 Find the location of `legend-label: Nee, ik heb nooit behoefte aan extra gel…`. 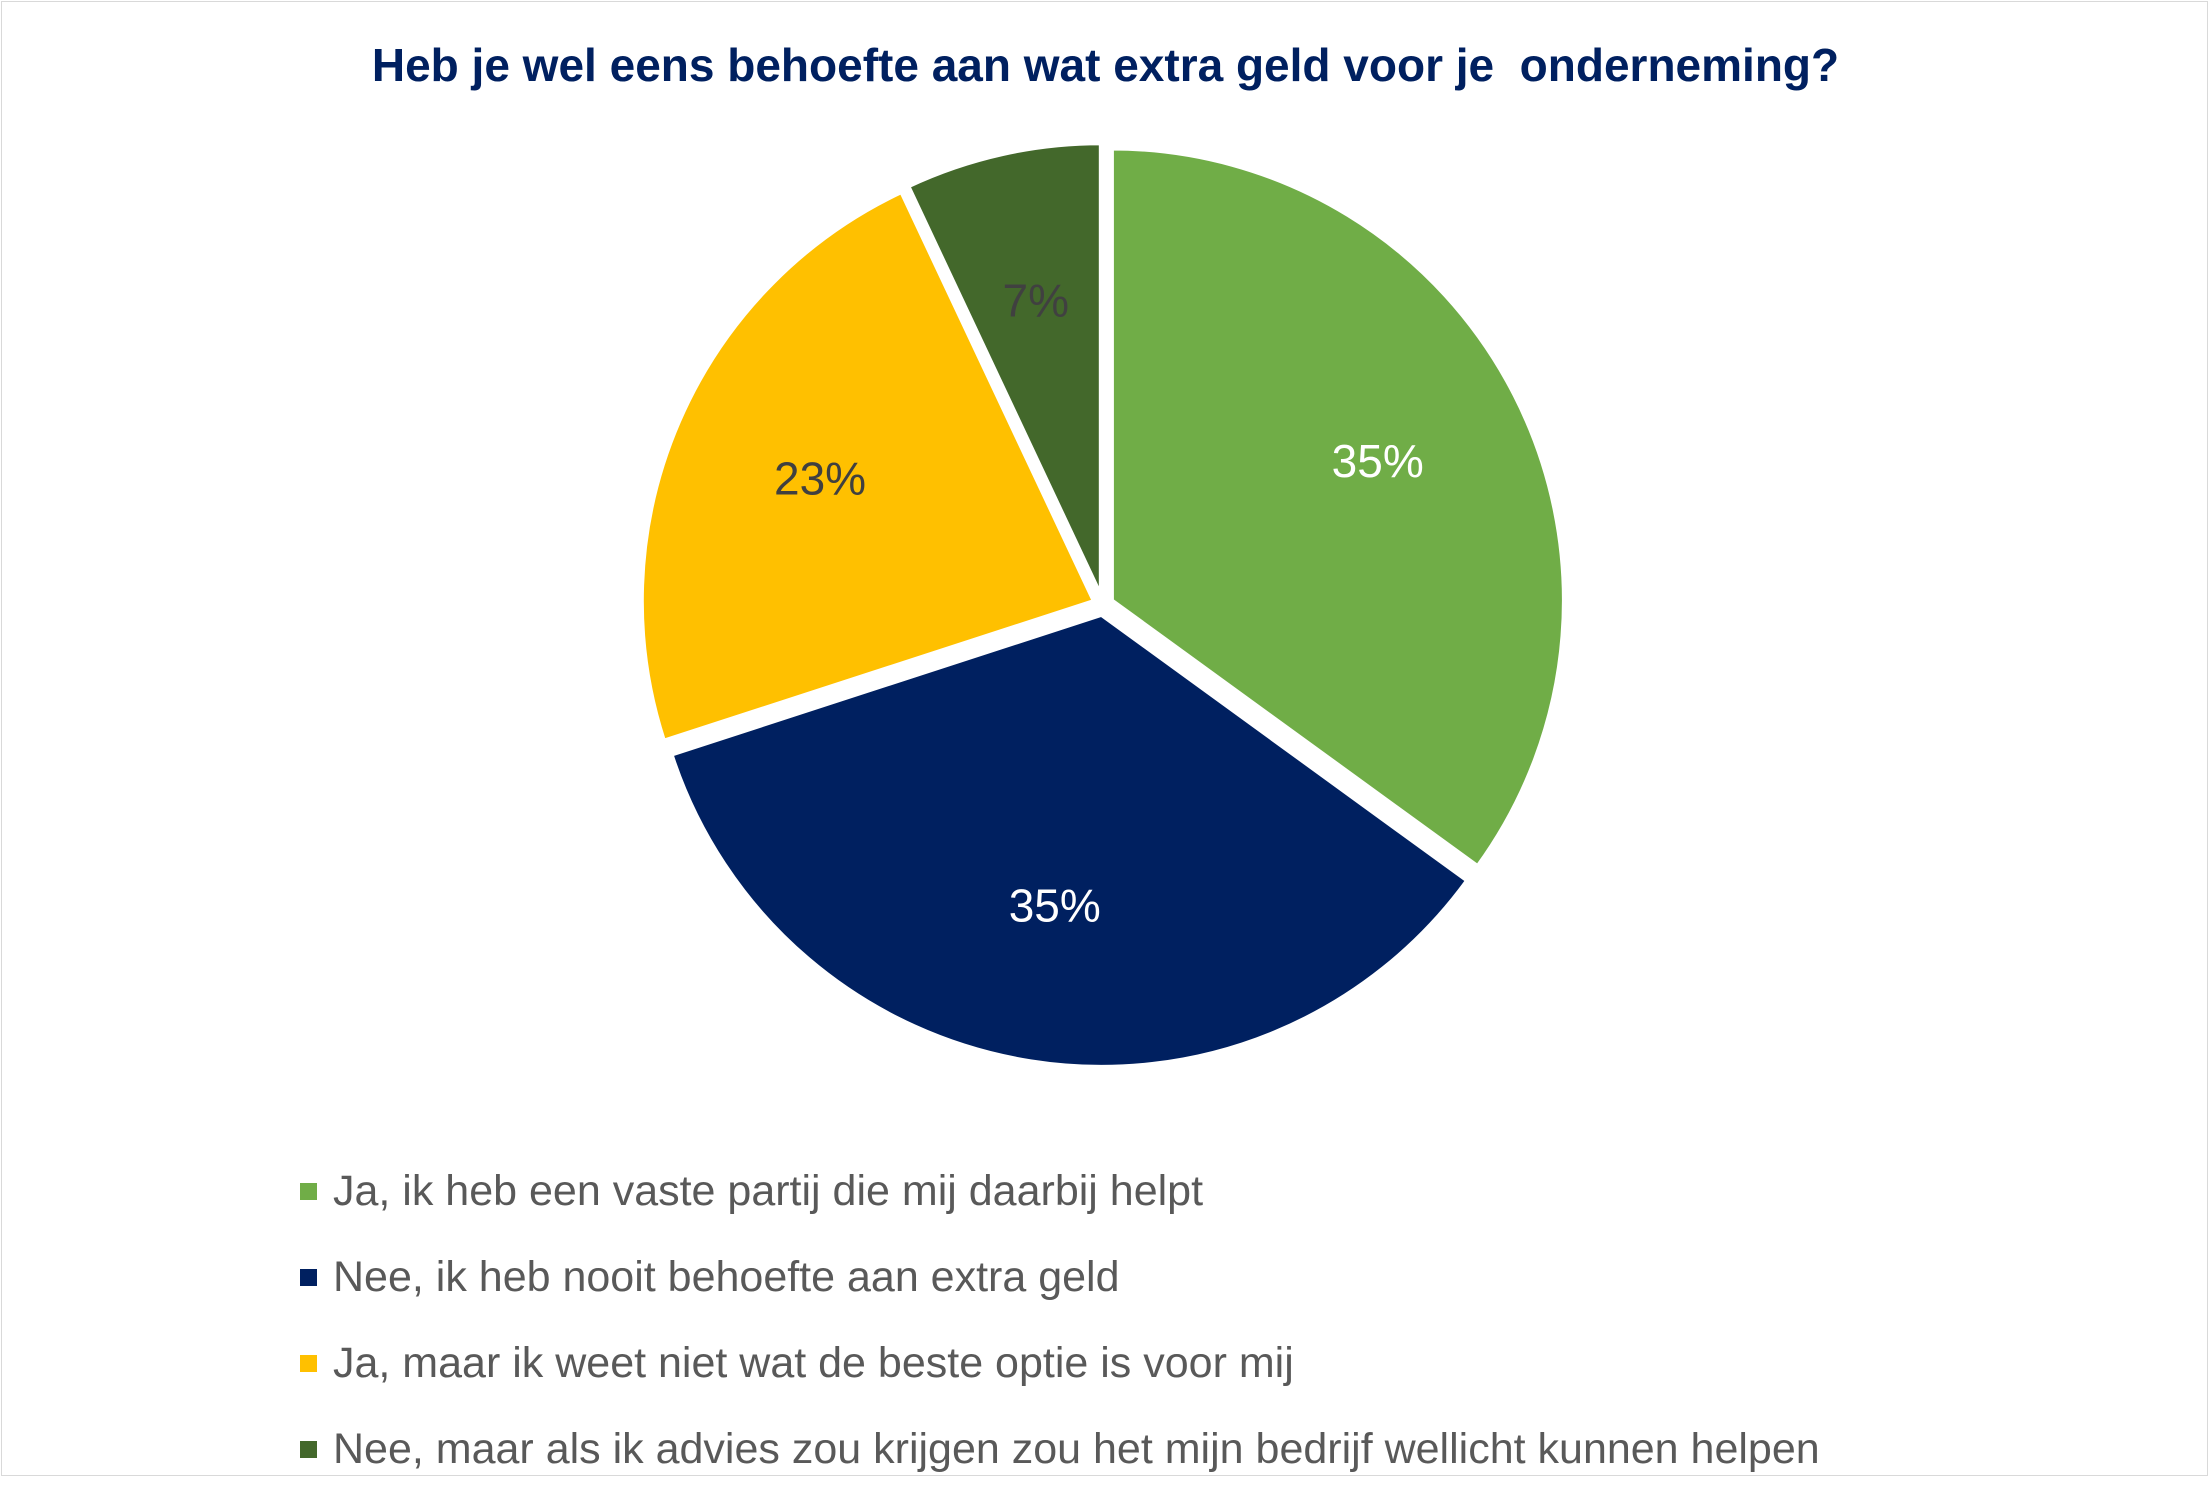

legend-label: Nee, ik heb nooit behoefte aan extra gel… is located at coordinates (726, 1276).